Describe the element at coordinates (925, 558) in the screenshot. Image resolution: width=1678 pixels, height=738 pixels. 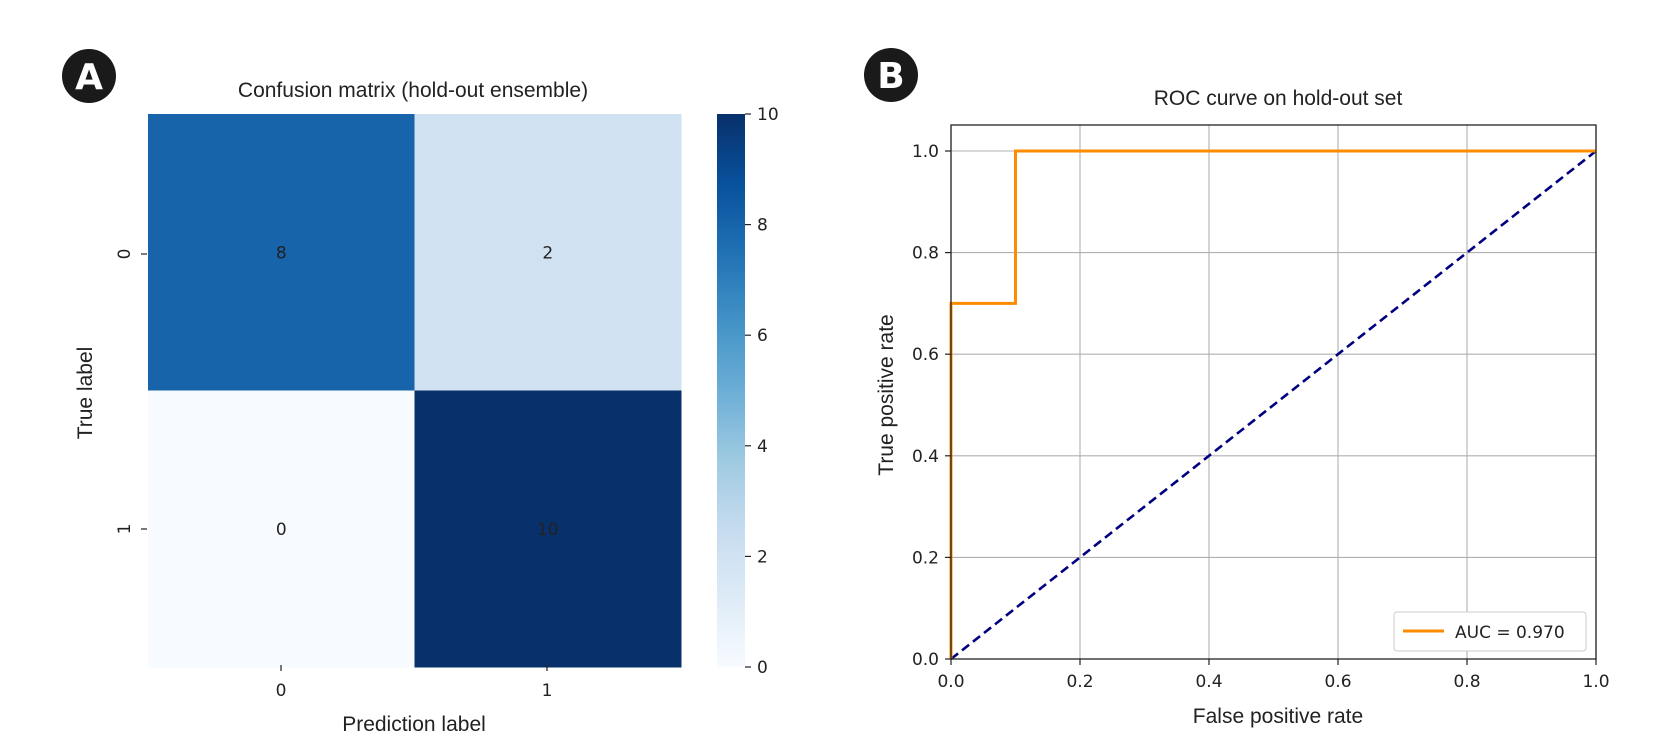
I see `roc-ytick-label: 0.2` at that location.